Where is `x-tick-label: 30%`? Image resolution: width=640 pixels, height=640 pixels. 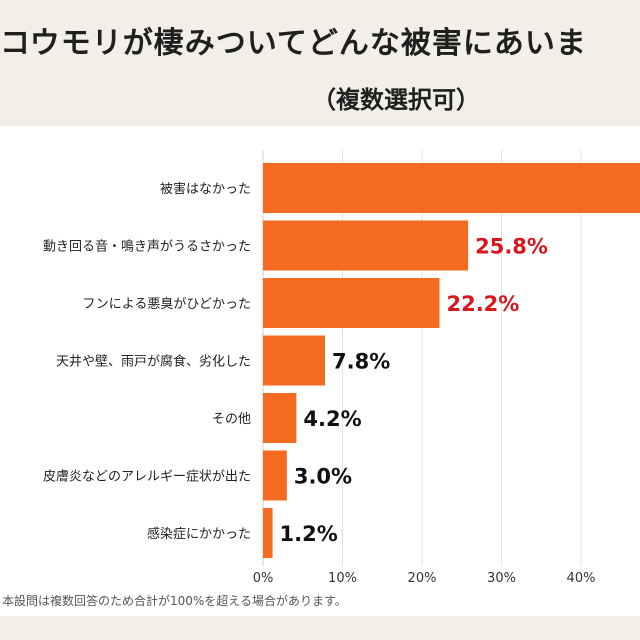
x-tick-label: 30% is located at coordinates (501, 578).